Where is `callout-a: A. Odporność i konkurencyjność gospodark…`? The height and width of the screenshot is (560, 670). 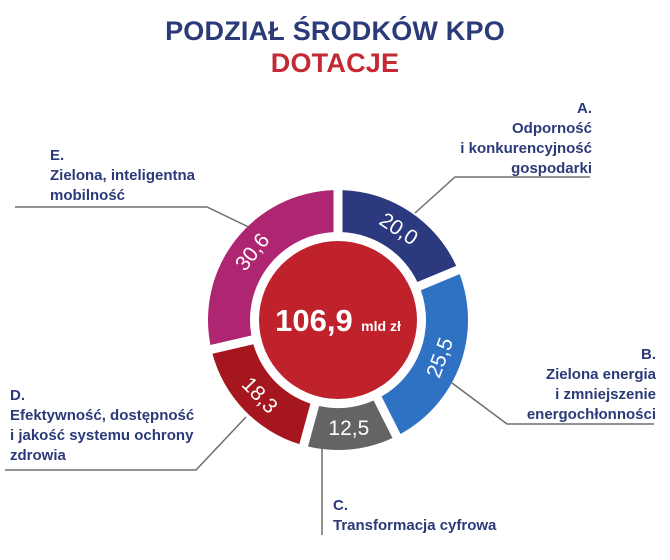 callout-a: A. Odporność i konkurencyjność gospodark… is located at coordinates (526, 139).